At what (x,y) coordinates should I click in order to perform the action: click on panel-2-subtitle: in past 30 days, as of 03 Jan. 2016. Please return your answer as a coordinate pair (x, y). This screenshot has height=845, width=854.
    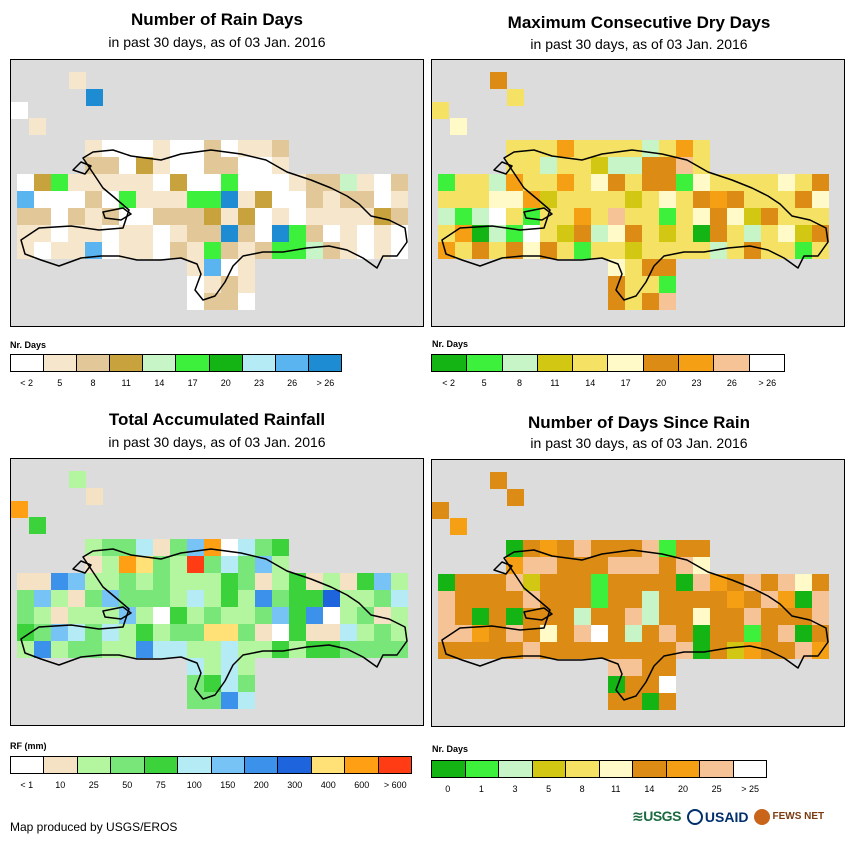
    Looking at the image, I should click on (639, 44).